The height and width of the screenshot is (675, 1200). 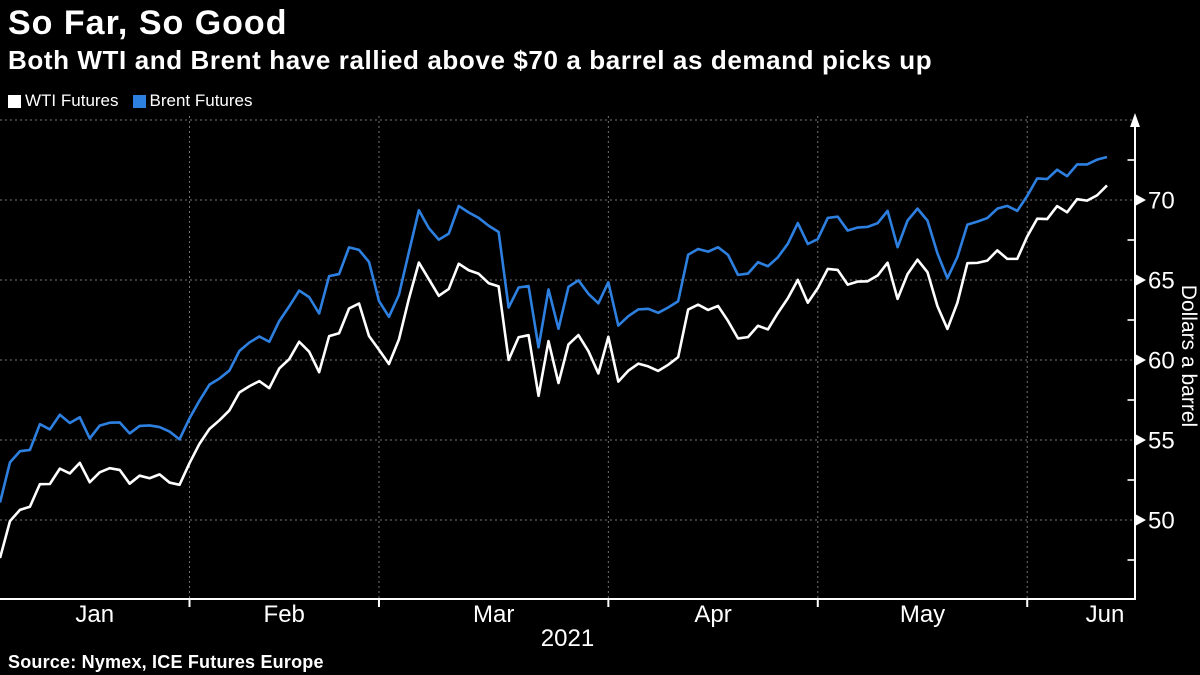 I want to click on x-tick-label: Feb, so click(x=284, y=614).